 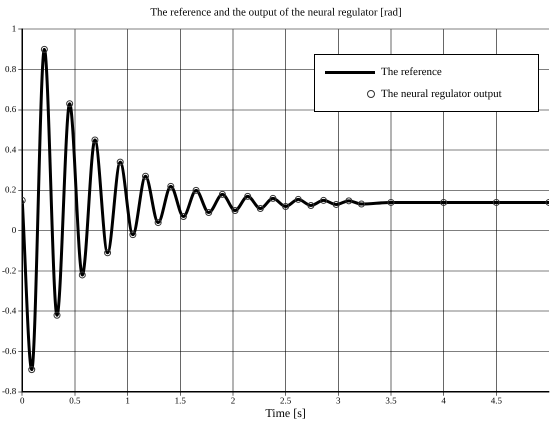 I want to click on x-tick-label: 3.5, so click(x=391, y=401).